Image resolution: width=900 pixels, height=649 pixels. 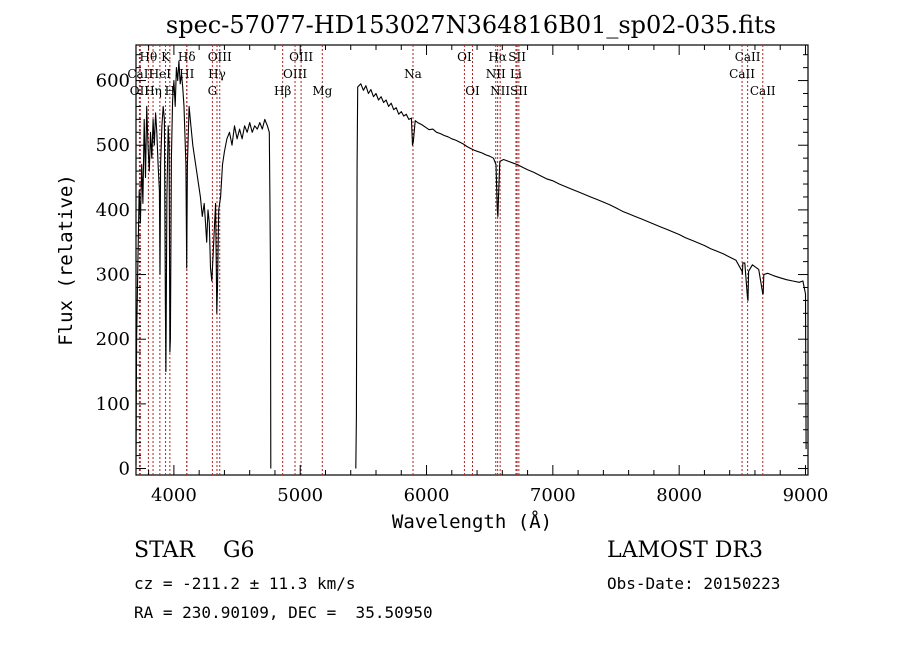 What do you see at coordinates (685, 550) in the screenshot?
I see `survey-name: LAMOST DR3` at bounding box center [685, 550].